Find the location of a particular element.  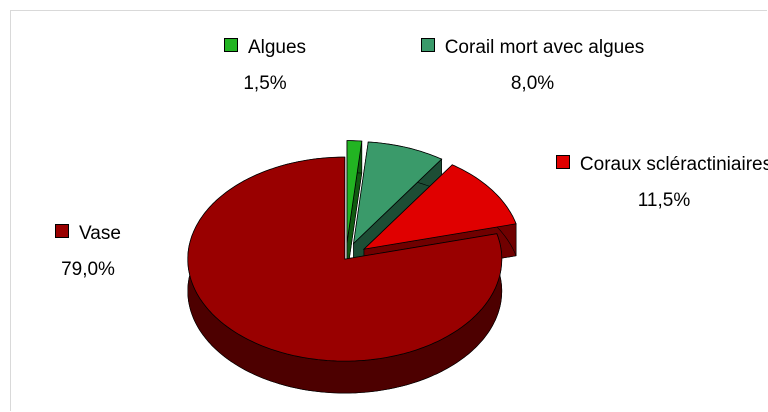

value-label: 79,0% is located at coordinates (88, 269).